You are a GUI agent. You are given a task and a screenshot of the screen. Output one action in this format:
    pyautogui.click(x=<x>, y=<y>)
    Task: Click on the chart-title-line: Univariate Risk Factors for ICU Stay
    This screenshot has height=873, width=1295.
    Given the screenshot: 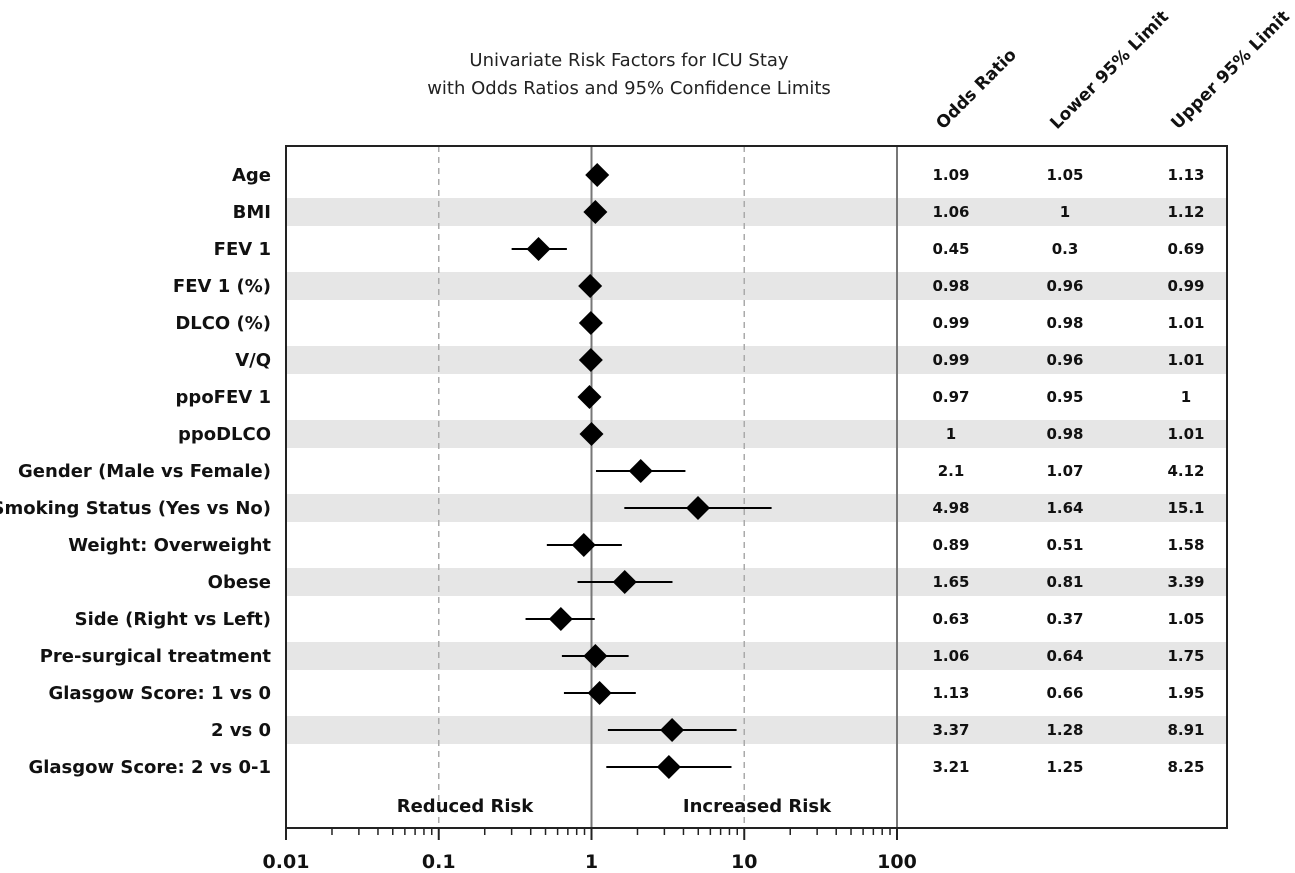 What is the action you would take?
    pyautogui.click(x=629, y=60)
    